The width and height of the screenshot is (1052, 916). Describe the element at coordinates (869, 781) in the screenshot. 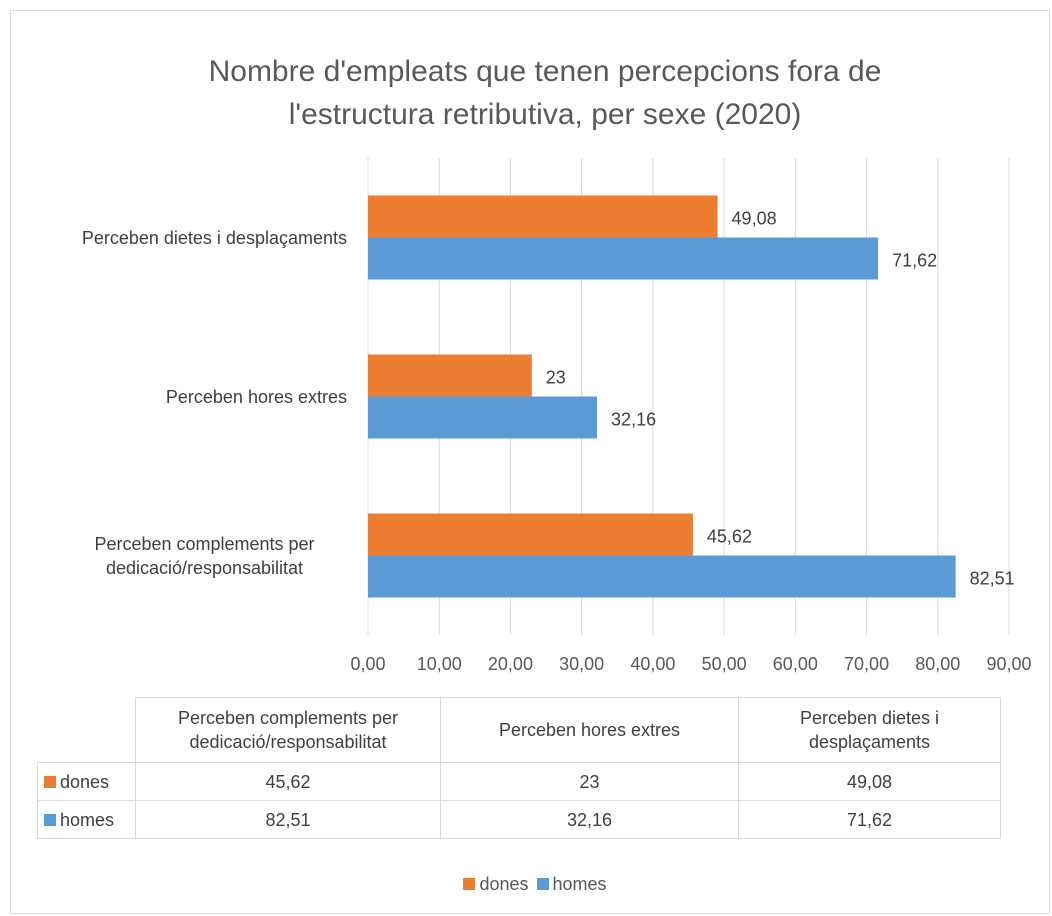

I see `table-cell: 49,08` at that location.